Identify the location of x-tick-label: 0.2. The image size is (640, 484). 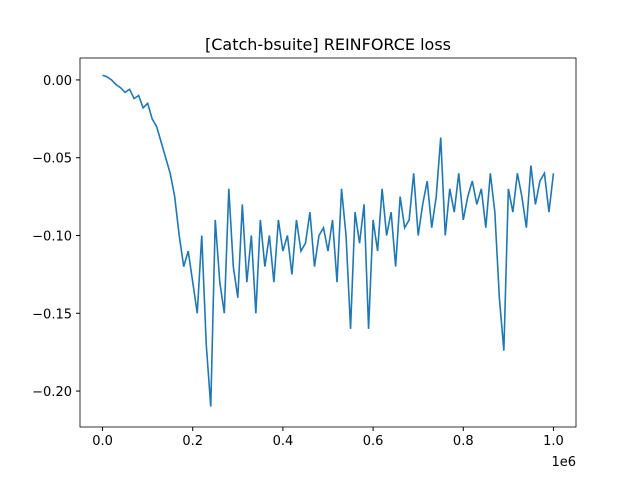
(192, 441).